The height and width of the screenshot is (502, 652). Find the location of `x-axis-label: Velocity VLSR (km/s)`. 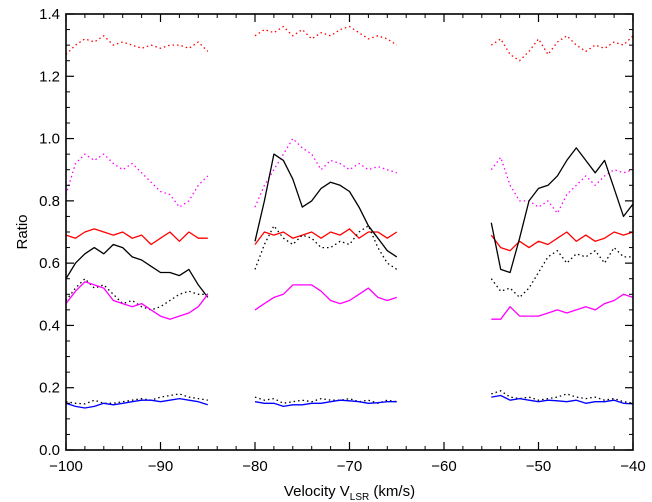

x-axis-label: Velocity VLSR (km/s) is located at coordinates (349, 492).